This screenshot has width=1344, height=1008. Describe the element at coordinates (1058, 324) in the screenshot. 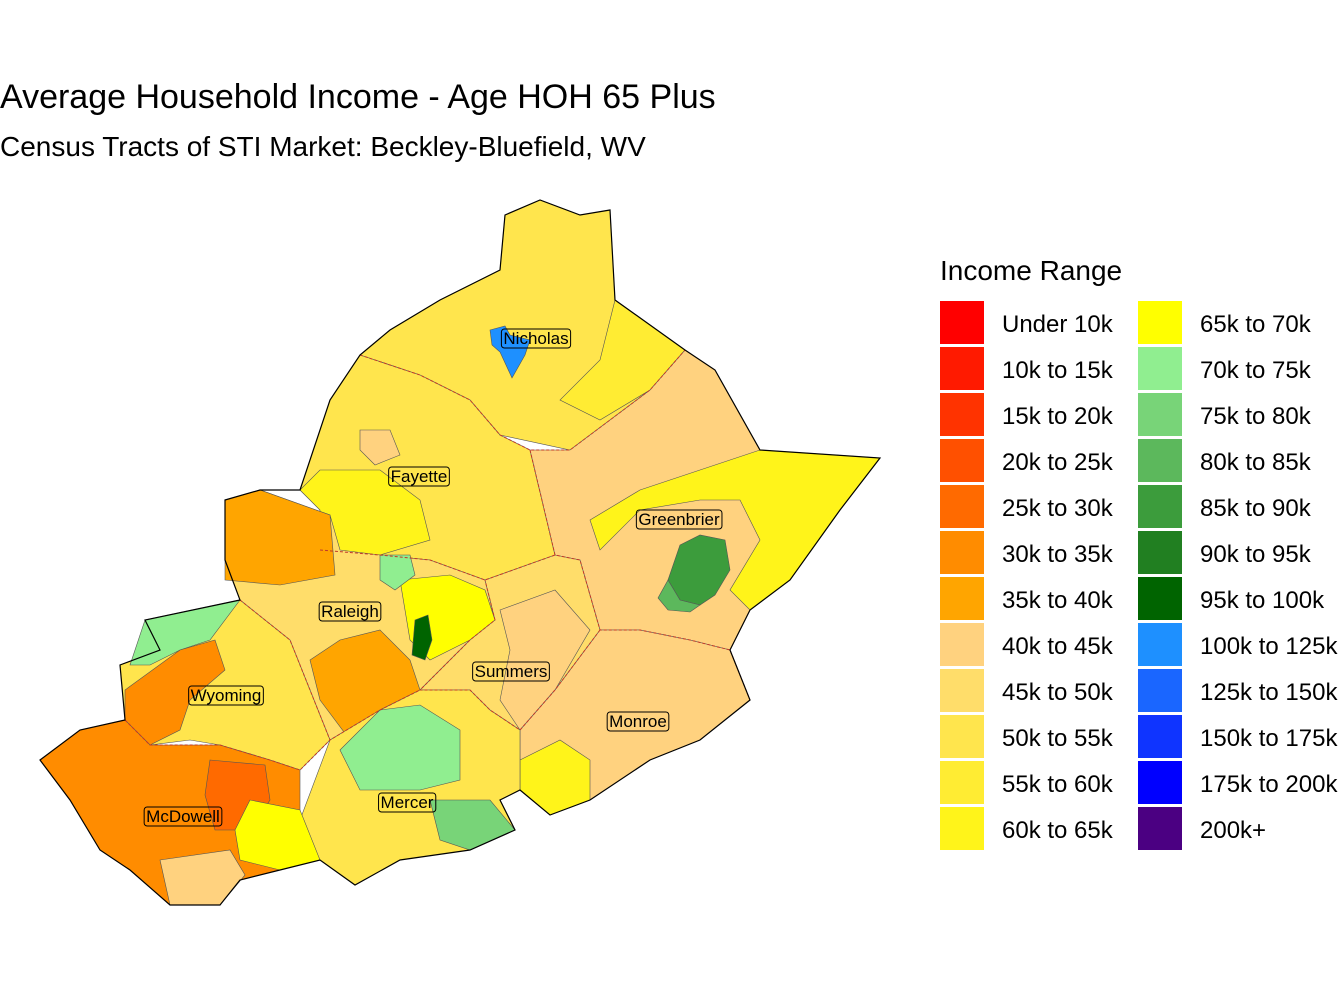

I see `legend-label: Under 10k` at that location.